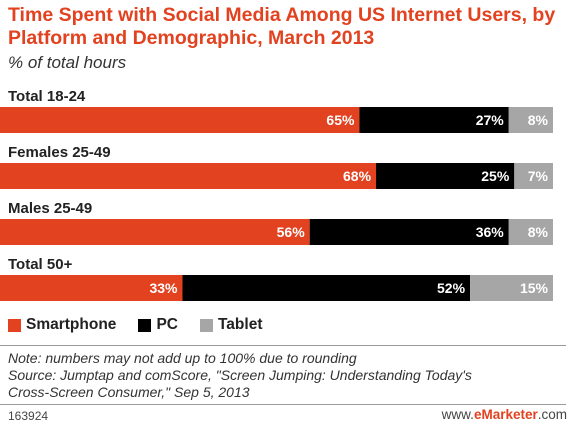 The width and height of the screenshot is (581, 429). What do you see at coordinates (14, 325) in the screenshot?
I see `legend-swatch-smartphone` at bounding box center [14, 325].